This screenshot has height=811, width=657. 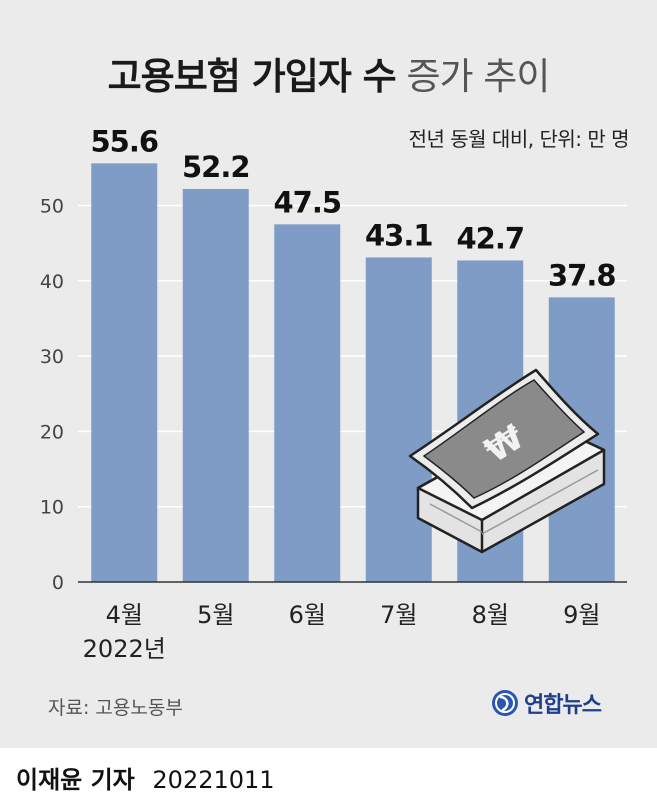 What do you see at coordinates (124, 141) in the screenshot?
I see `data-label: 55.6` at bounding box center [124, 141].